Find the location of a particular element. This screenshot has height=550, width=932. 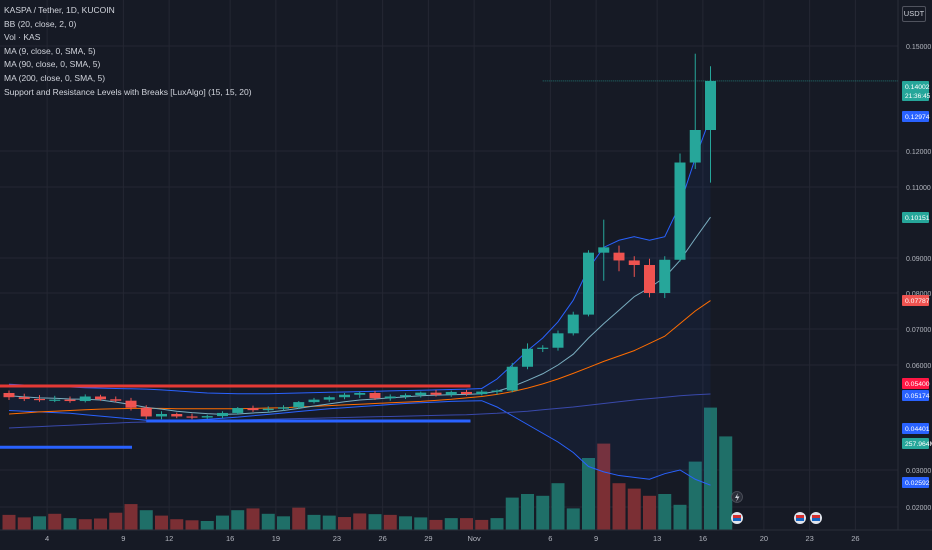

indicator-ma9: MA (9, close, 0, SMA, 5) is located at coordinates (50, 50).